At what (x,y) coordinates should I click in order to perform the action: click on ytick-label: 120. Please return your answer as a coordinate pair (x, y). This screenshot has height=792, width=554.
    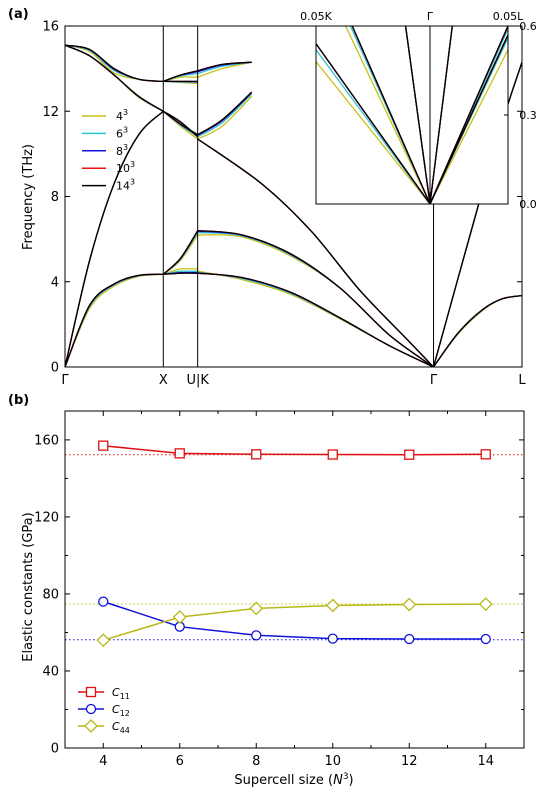
    Looking at the image, I should click on (46, 517).